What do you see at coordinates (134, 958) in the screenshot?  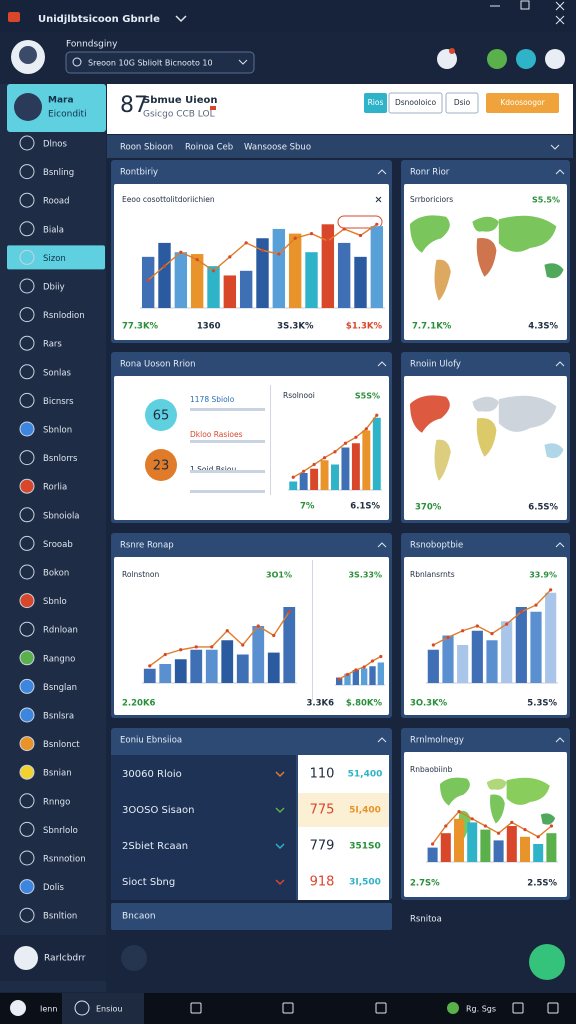 I see `settings-button` at bounding box center [134, 958].